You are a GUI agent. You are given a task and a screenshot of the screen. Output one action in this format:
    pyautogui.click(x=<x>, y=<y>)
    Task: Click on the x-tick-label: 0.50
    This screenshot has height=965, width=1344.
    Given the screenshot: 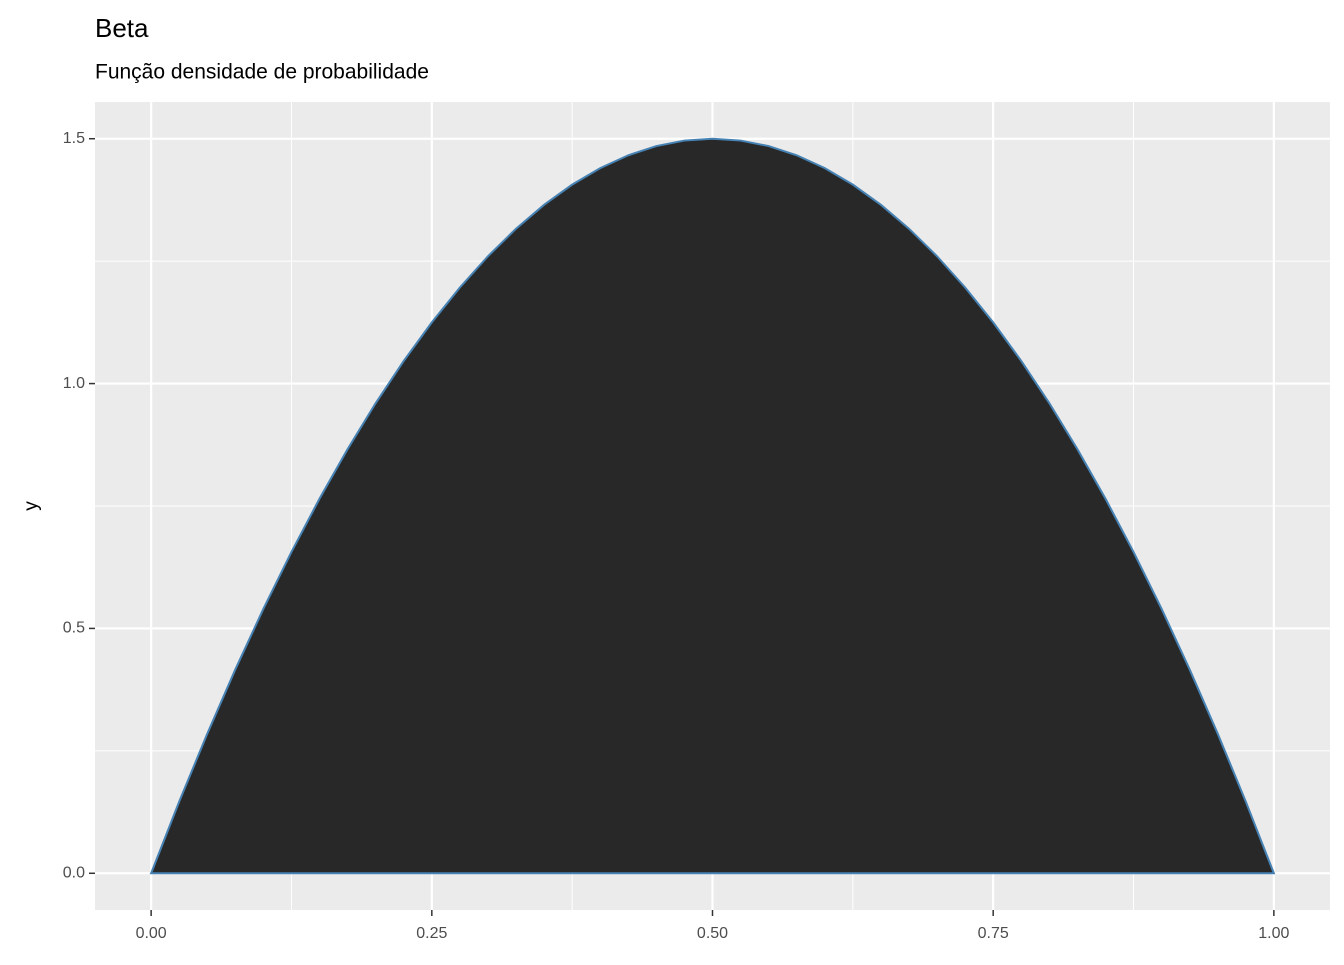 What is the action you would take?
    pyautogui.click(x=712, y=933)
    